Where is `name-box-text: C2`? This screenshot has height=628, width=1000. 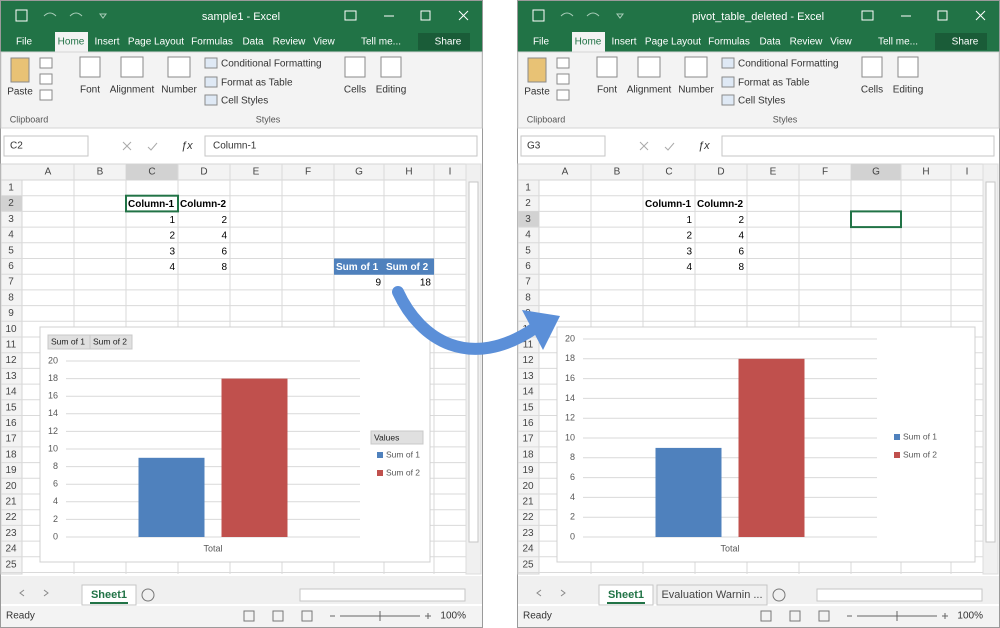 name-box-text: C2 is located at coordinates (16, 146).